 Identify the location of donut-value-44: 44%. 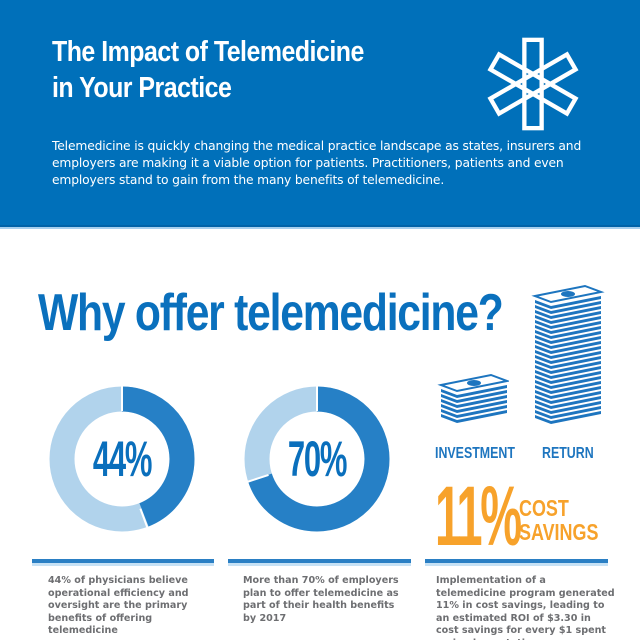
(122, 459).